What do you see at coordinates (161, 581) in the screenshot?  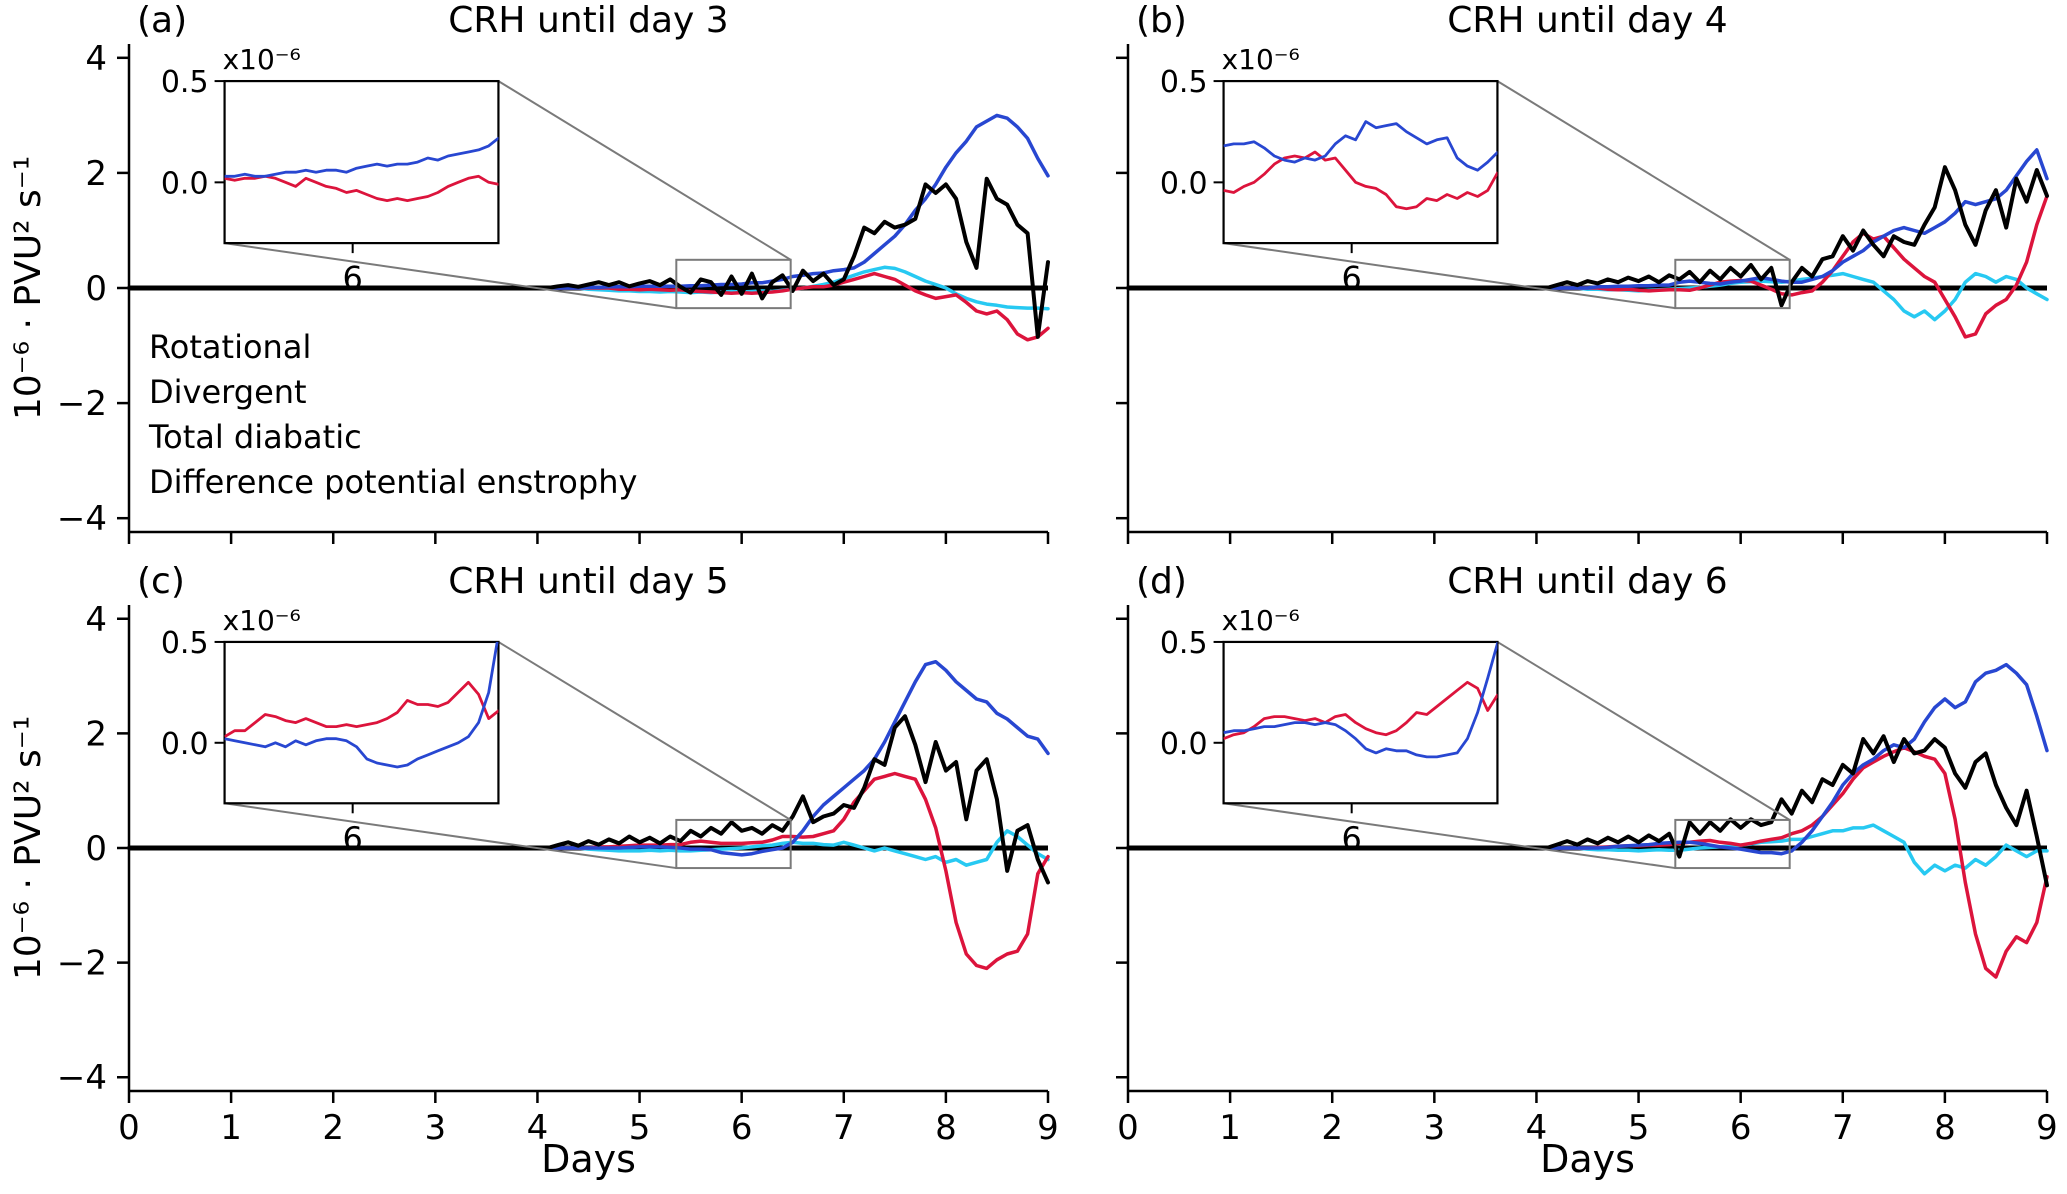 I see `panel-letter: (c)` at bounding box center [161, 581].